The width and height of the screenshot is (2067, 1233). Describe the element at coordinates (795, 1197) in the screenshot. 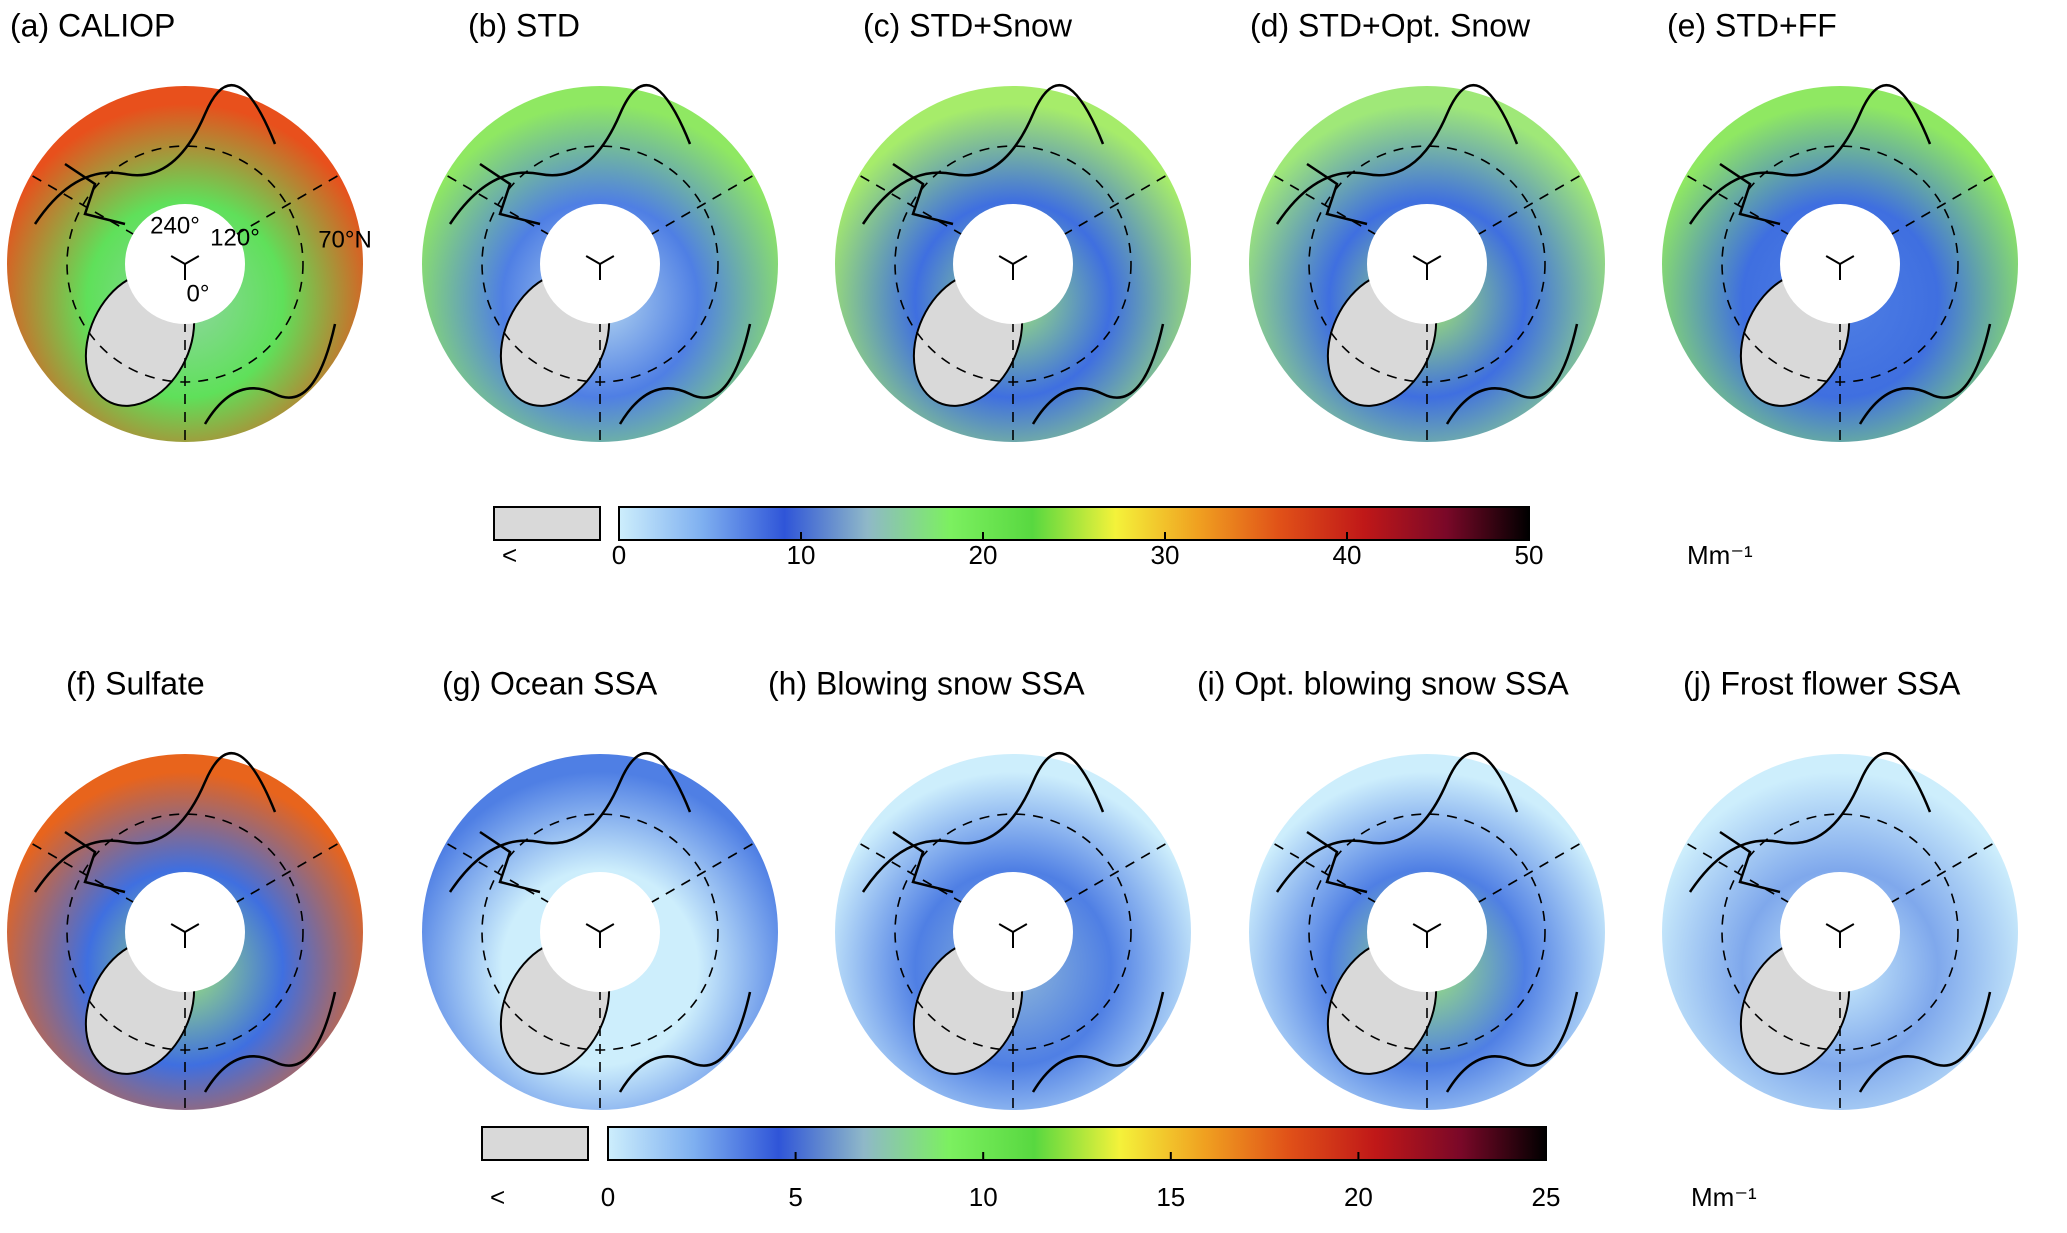

I see `colorbar-tick-label: 5` at that location.